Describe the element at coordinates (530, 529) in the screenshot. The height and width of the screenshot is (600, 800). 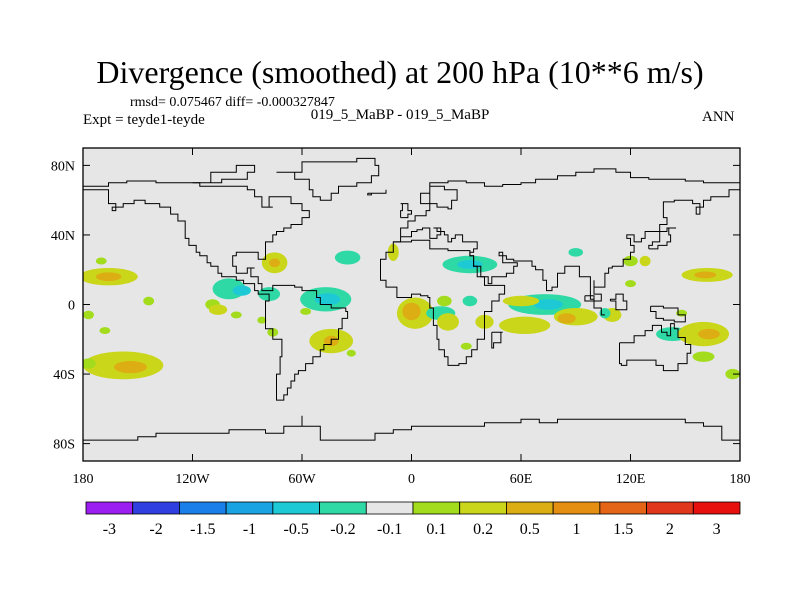
I see `colorbar-label: 0.5` at that location.